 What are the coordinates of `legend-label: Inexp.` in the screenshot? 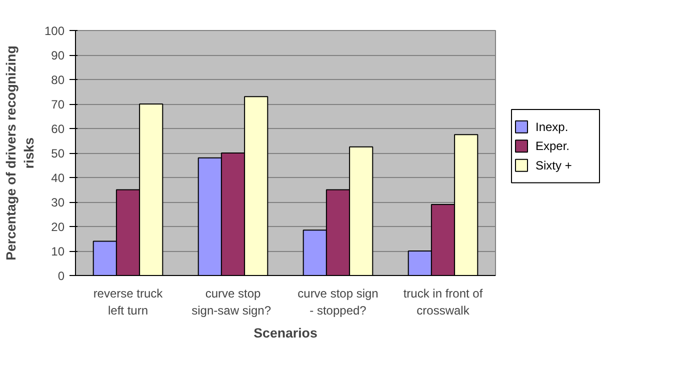 It's located at (552, 127).